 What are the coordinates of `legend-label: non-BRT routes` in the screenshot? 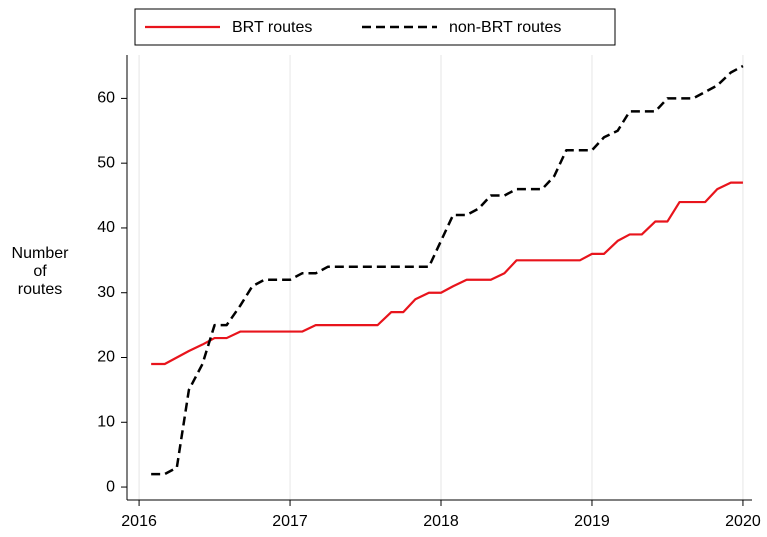 It's located at (505, 27).